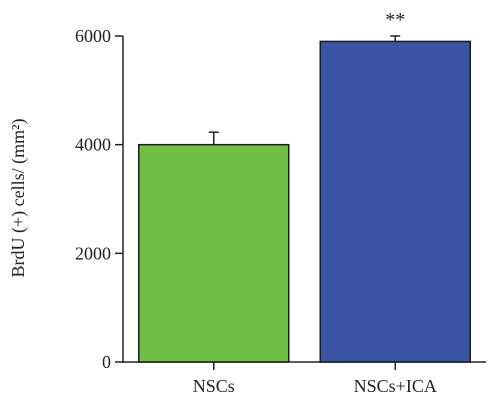 The height and width of the screenshot is (408, 500). I want to click on y-tick-label: 6000, so click(93, 36).